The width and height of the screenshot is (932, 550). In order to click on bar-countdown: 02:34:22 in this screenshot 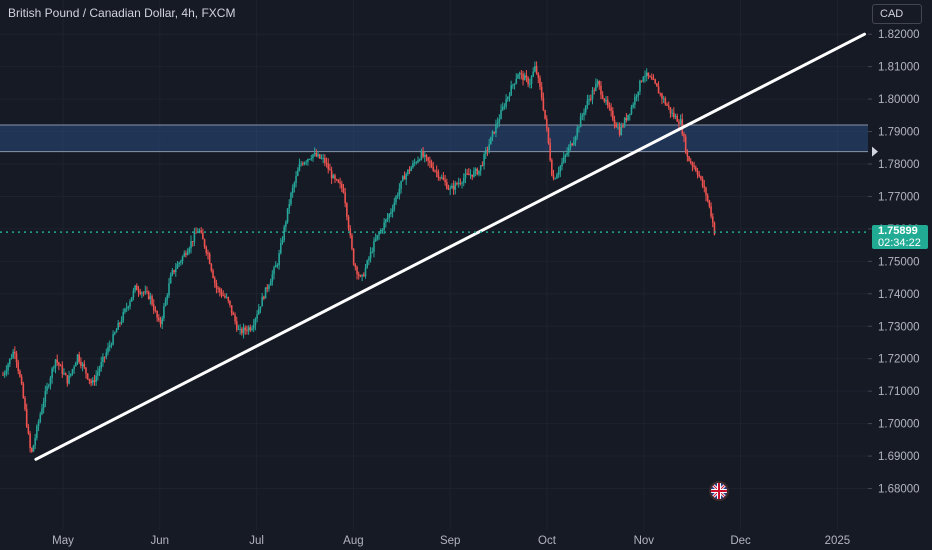, I will do `click(899, 243)`.